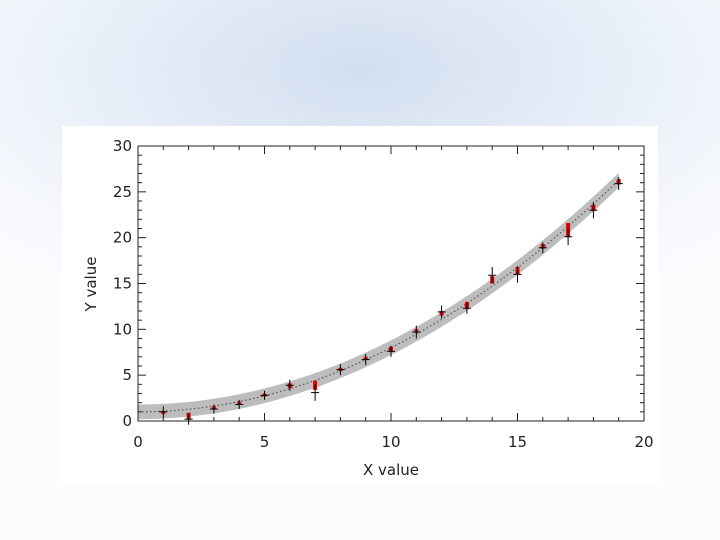 The image size is (720, 540). Describe the element at coordinates (122, 238) in the screenshot. I see `y-tick-label: 20` at that location.